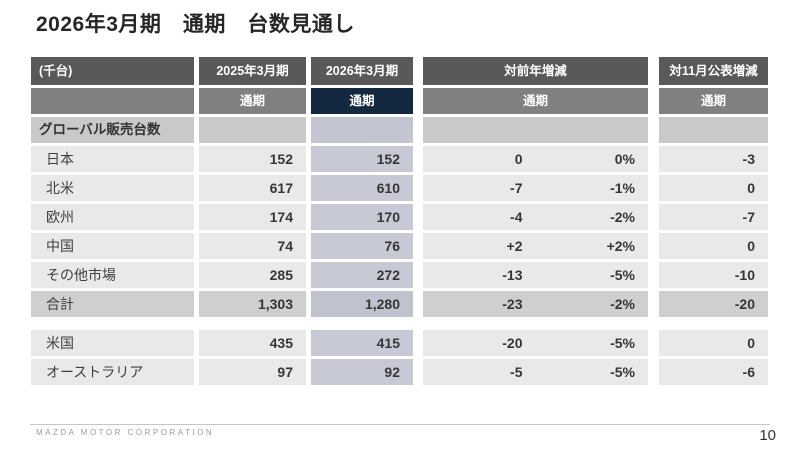 The image size is (800, 449). What do you see at coordinates (767, 435) in the screenshot?
I see `page-number: 10` at bounding box center [767, 435].